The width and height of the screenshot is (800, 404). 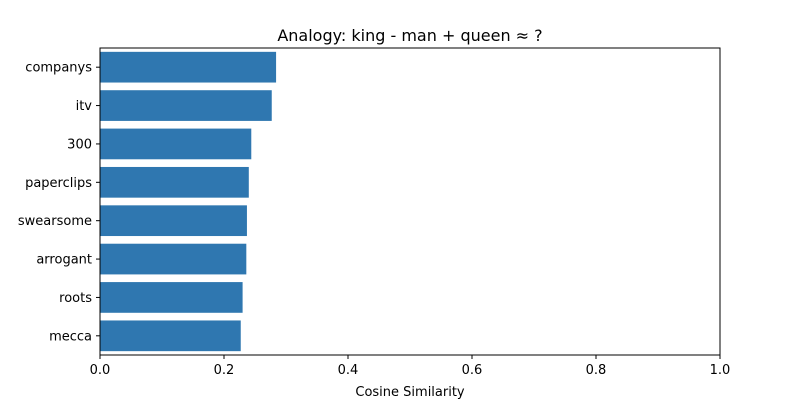 What do you see at coordinates (409, 35) in the screenshot?
I see `chart-title: Analogy: king - man + queen ≈ ?` at bounding box center [409, 35].